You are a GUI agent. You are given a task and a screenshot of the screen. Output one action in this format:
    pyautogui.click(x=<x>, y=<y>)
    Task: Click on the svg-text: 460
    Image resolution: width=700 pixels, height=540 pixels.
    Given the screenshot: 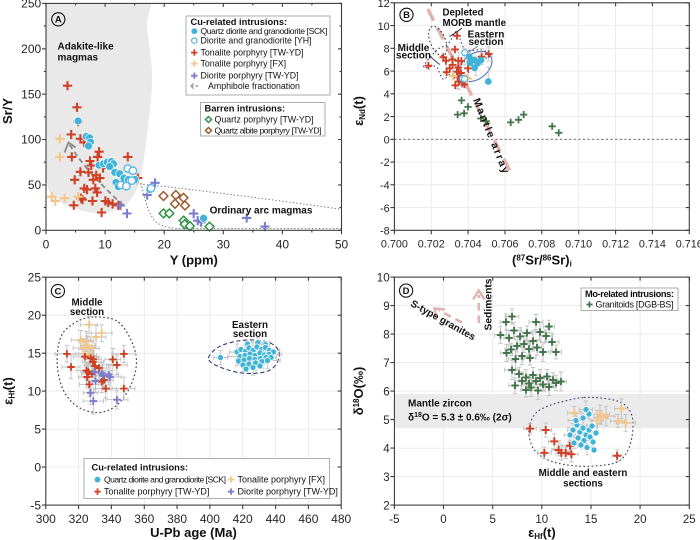 What is the action you would take?
    pyautogui.click(x=308, y=519)
    